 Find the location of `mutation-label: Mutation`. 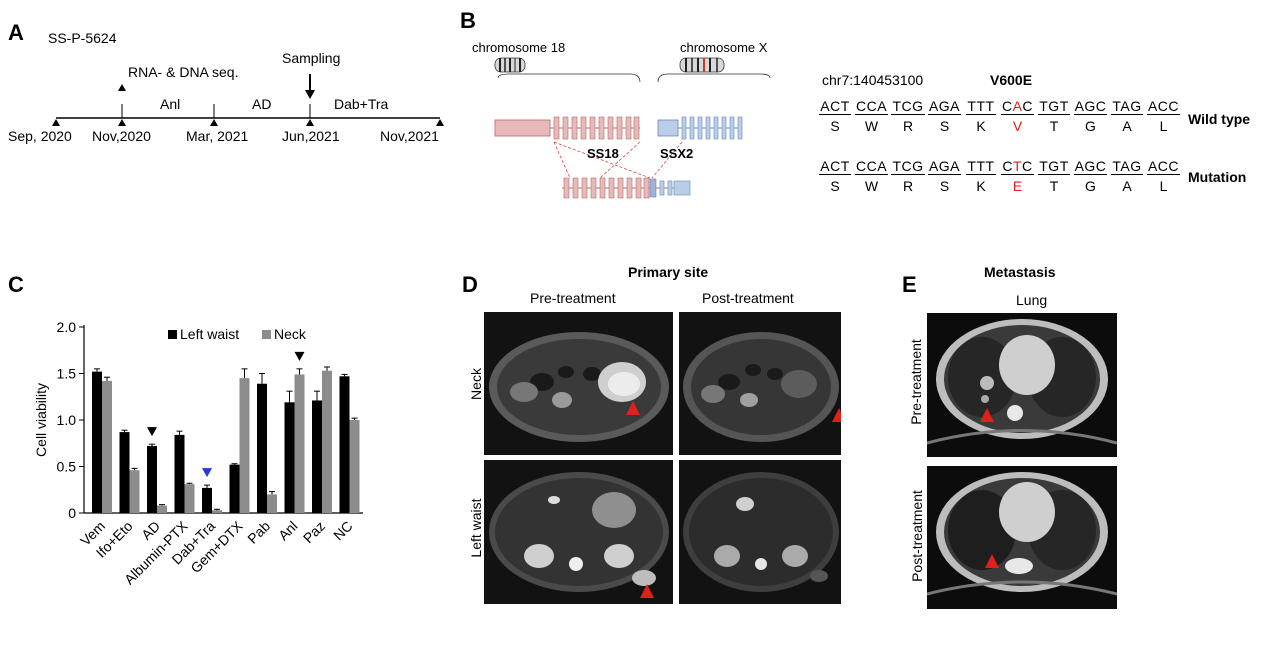

mutation-label: Mutation is located at coordinates (1217, 177).